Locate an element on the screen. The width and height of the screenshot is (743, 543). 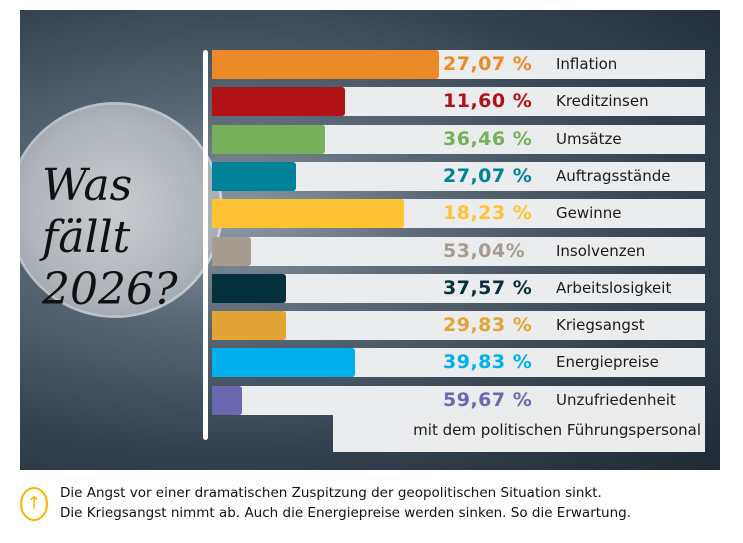
bar-track: 27,07 % Inflation is located at coordinates (458, 64).